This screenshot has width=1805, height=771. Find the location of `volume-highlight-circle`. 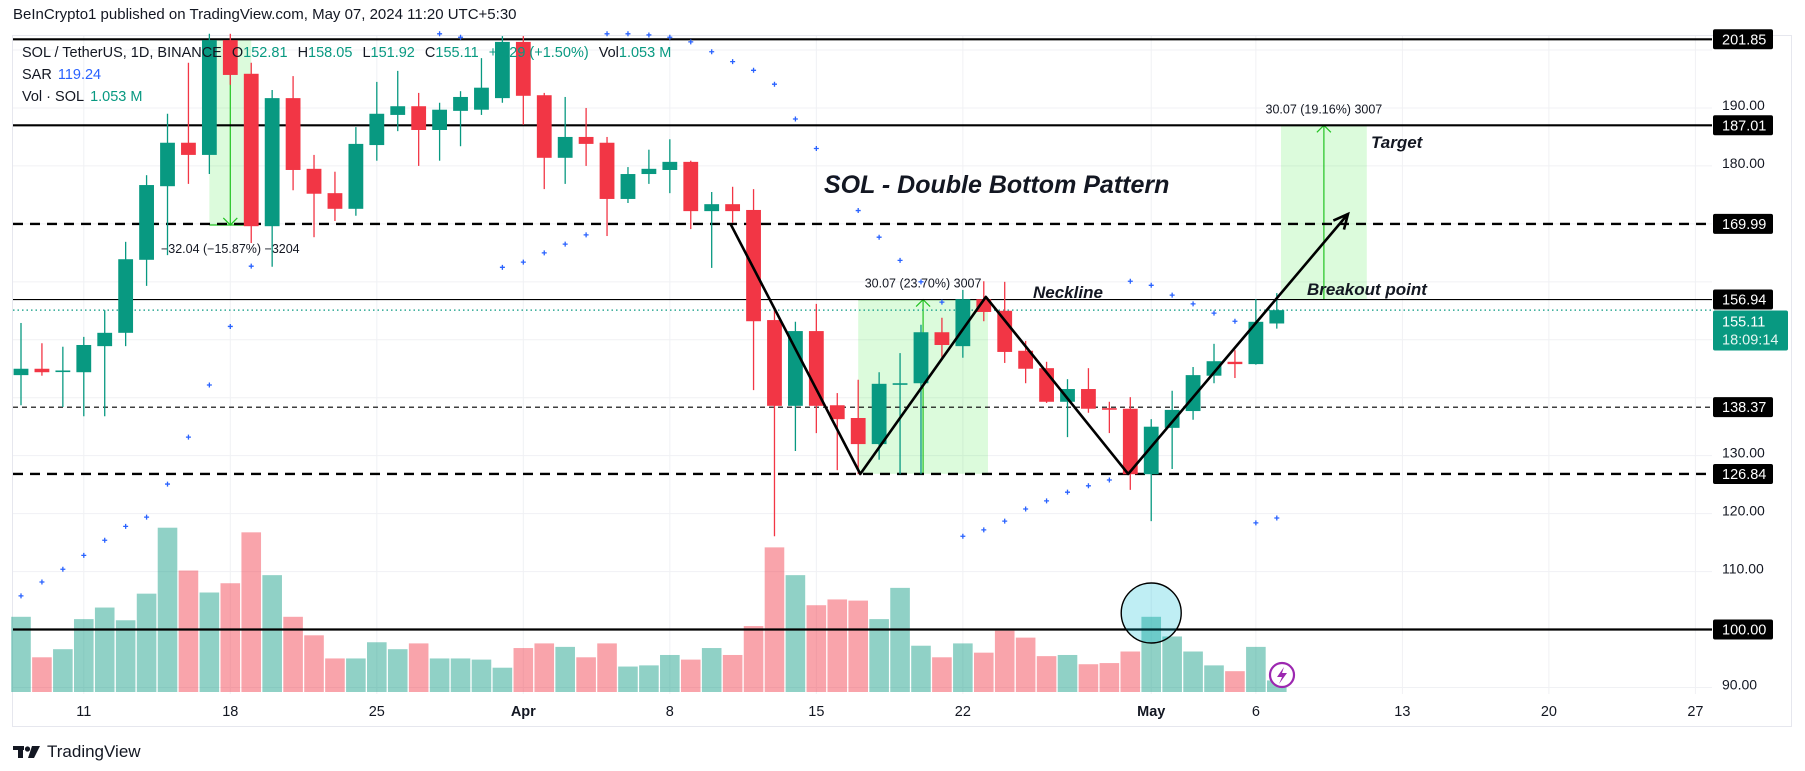

volume-highlight-circle is located at coordinates (1151, 613).